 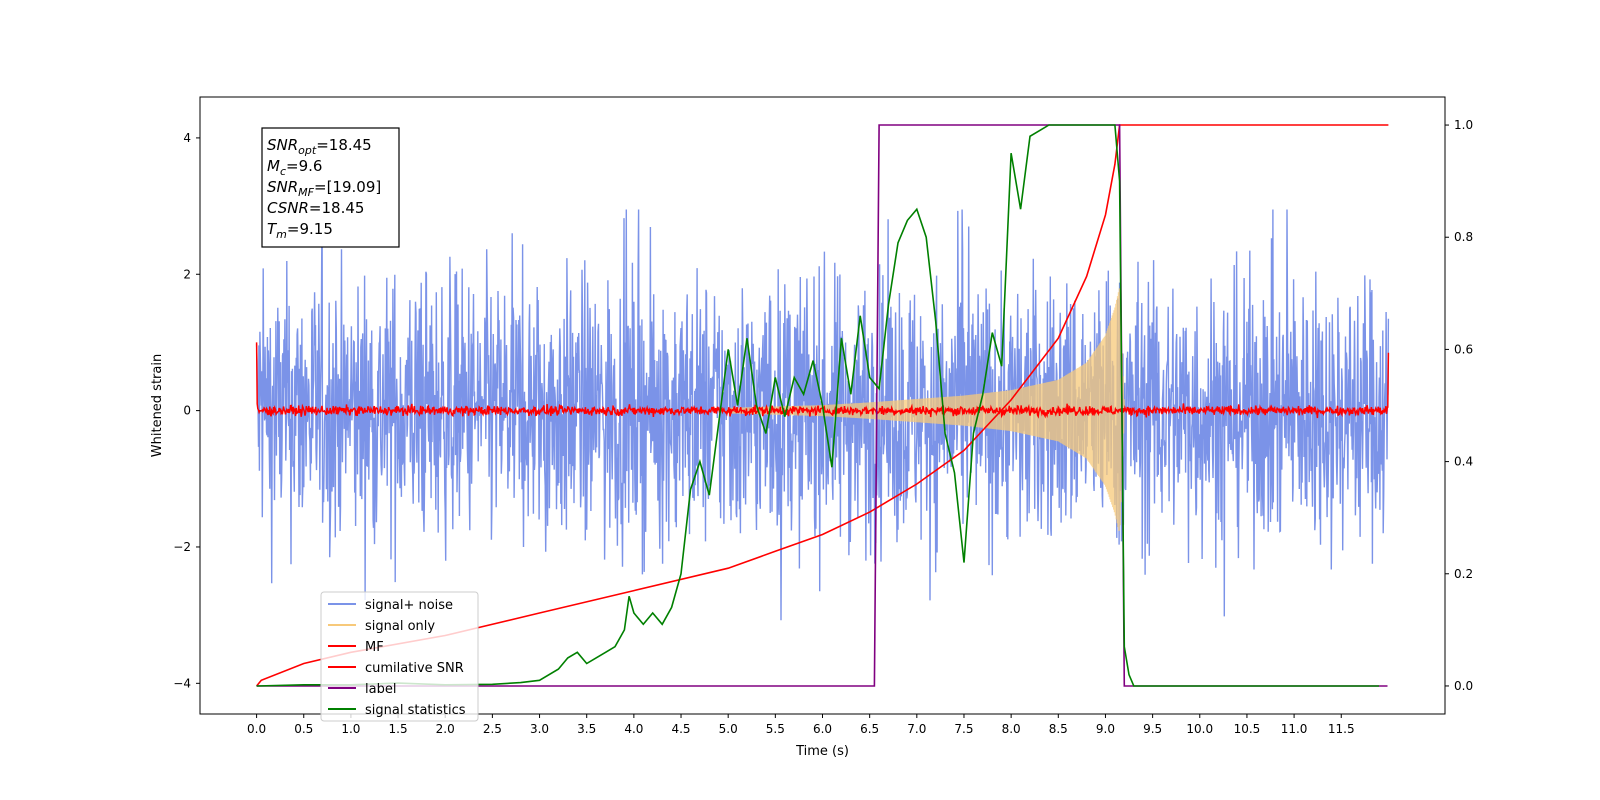 I want to click on x-tick-label: 0.0, so click(x=256, y=729).